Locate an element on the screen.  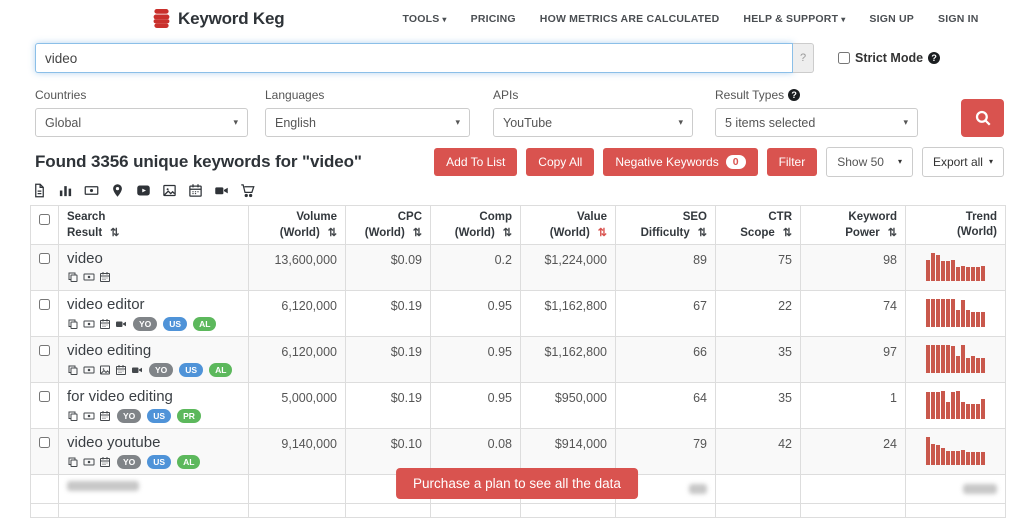
nav-item-pricing: PRICING is located at coordinates (493, 18).